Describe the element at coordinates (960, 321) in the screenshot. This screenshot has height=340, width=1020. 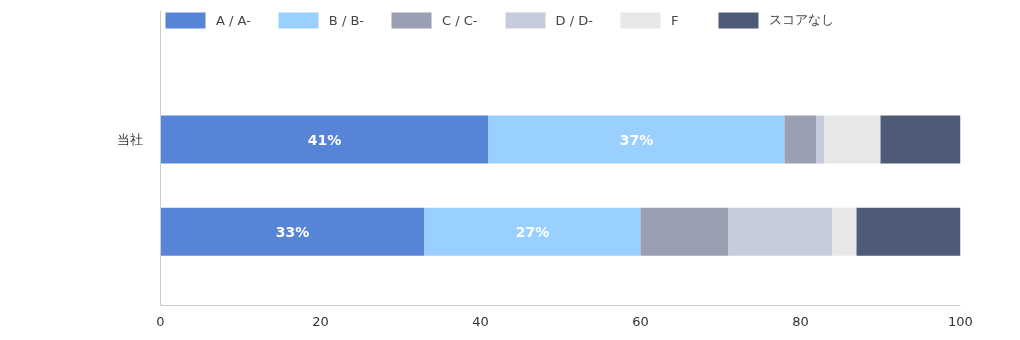
I see `x-tick-label: 100` at that location.